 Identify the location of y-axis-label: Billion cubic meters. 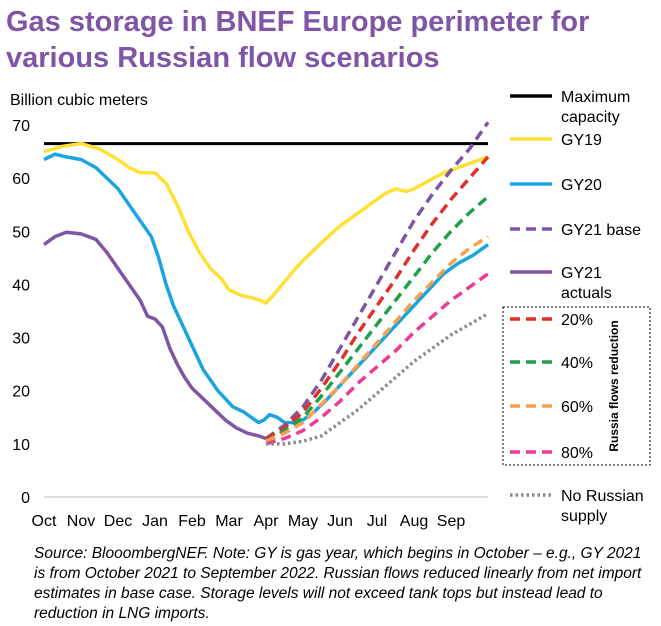
(79, 100).